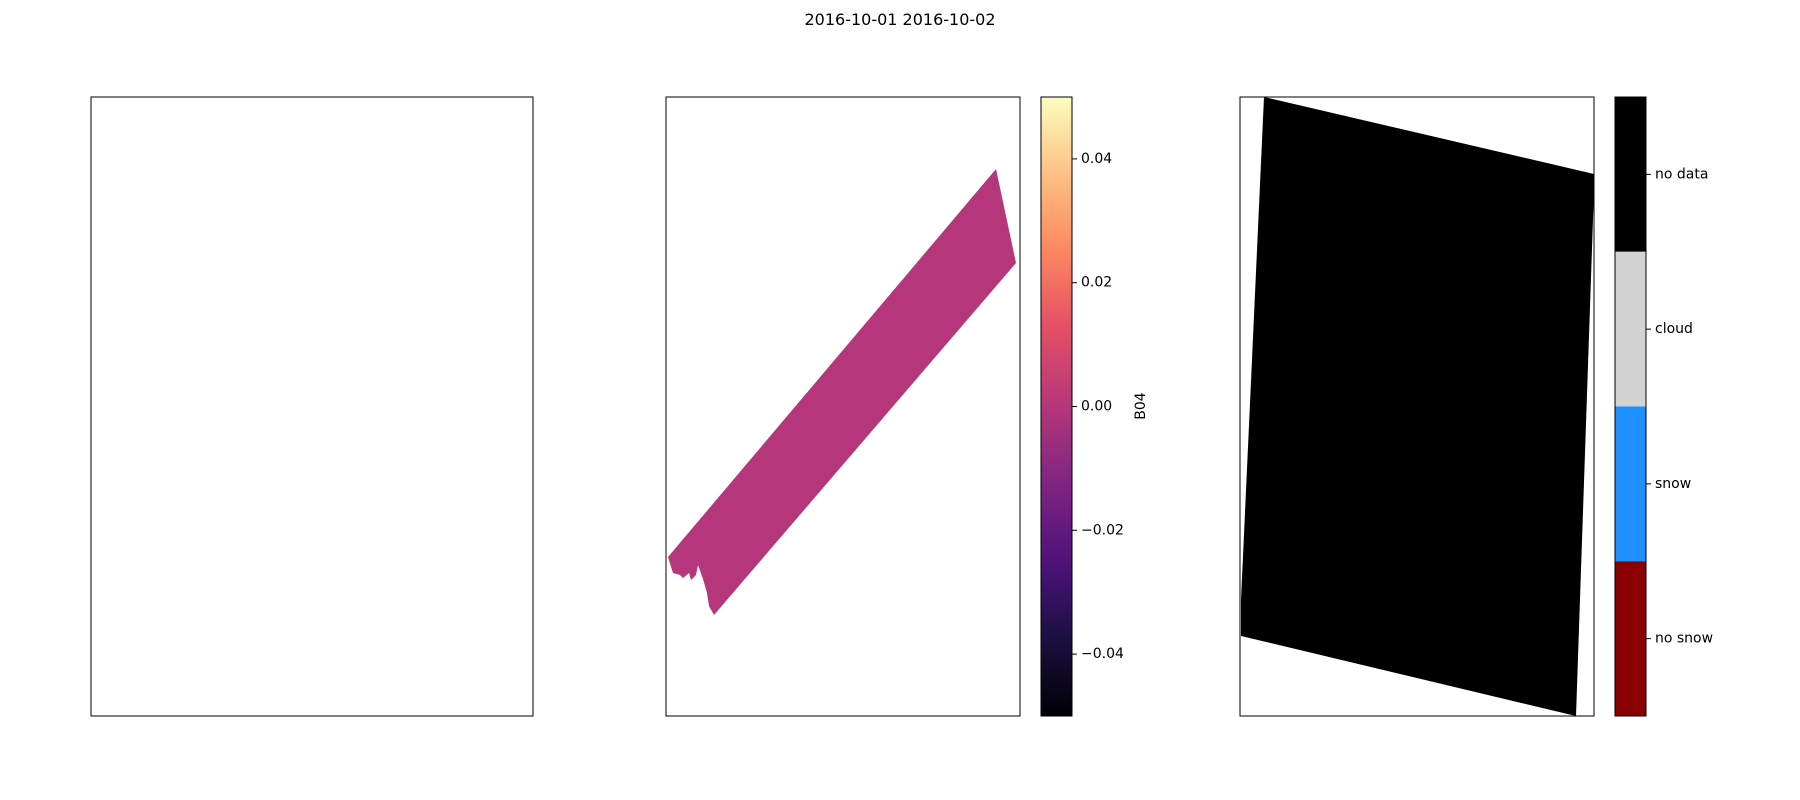 The image size is (1800, 800). I want to click on b04-colorbar-tick-label-3: −0.02, so click(1102, 530).